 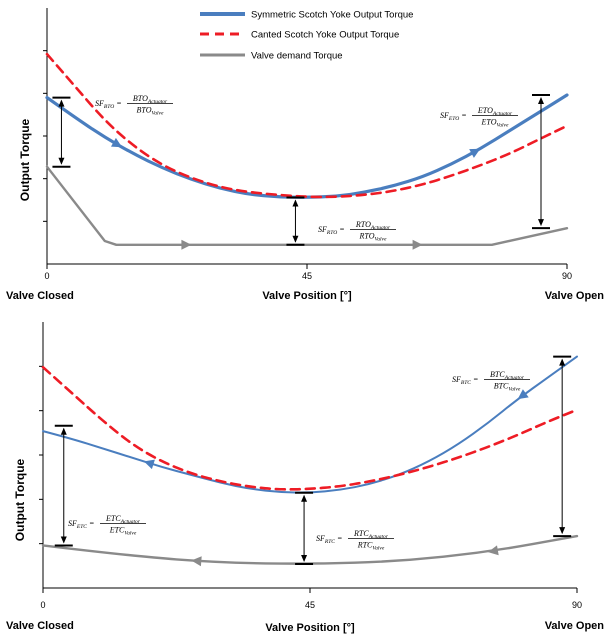 I want to click on sf-num-text: ETO, so click(x=485, y=110).